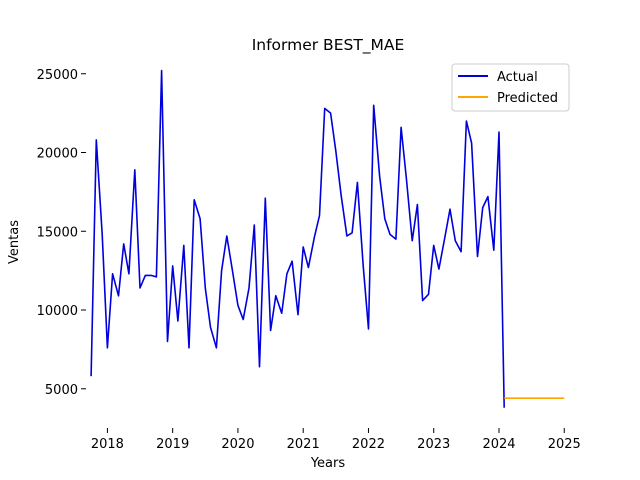  I want to click on legend: Actual Predicted, so click(510, 87).